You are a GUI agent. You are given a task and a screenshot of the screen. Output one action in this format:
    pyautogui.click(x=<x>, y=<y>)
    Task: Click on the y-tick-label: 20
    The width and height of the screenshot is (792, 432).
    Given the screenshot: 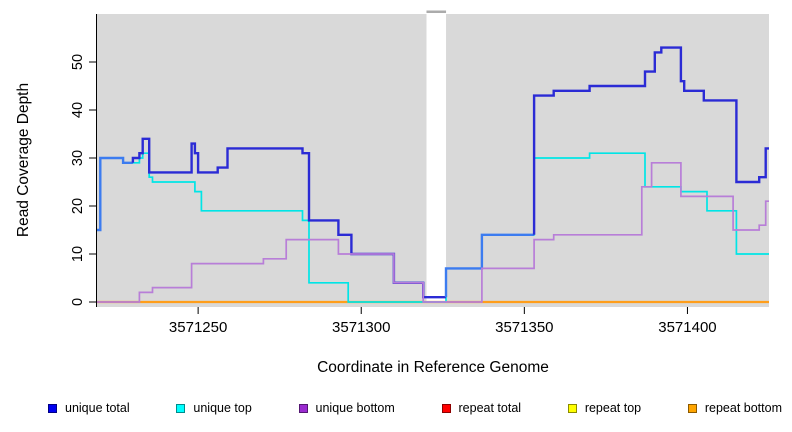 What is the action you would take?
    pyautogui.click(x=78, y=206)
    